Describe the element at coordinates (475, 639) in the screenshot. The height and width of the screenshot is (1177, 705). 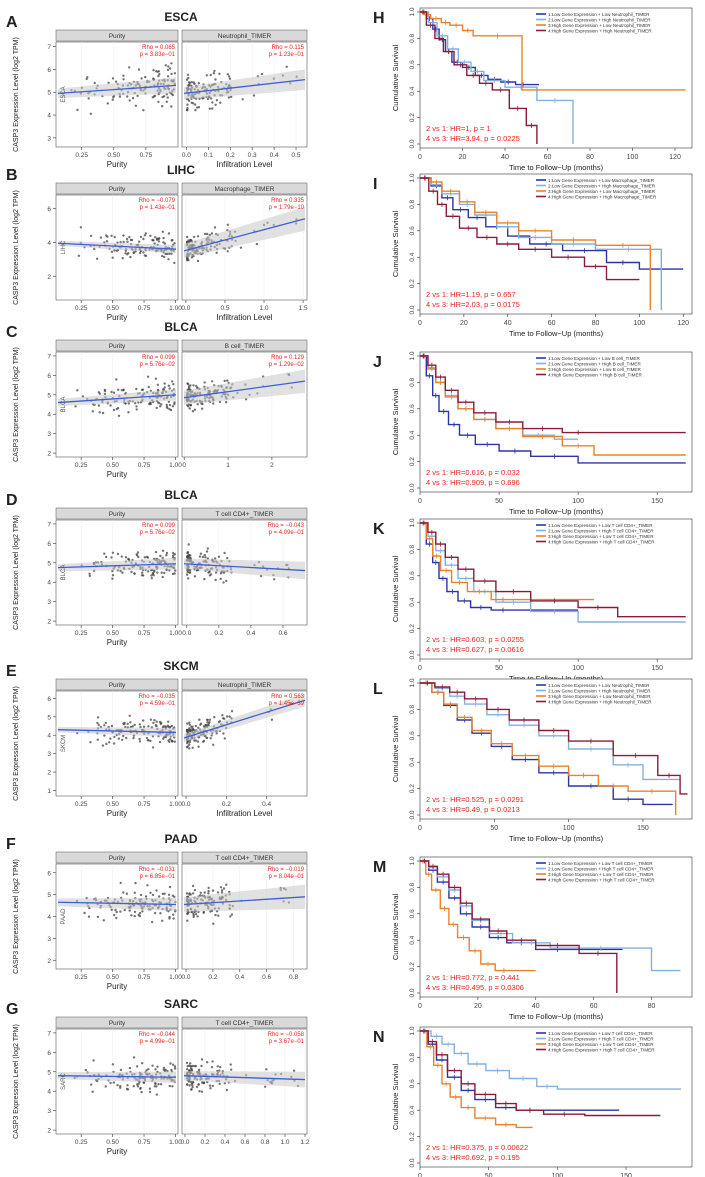
I see `hazard-ratio-label: 2 vs 1: HR=0.603, p = 0.0255` at that location.